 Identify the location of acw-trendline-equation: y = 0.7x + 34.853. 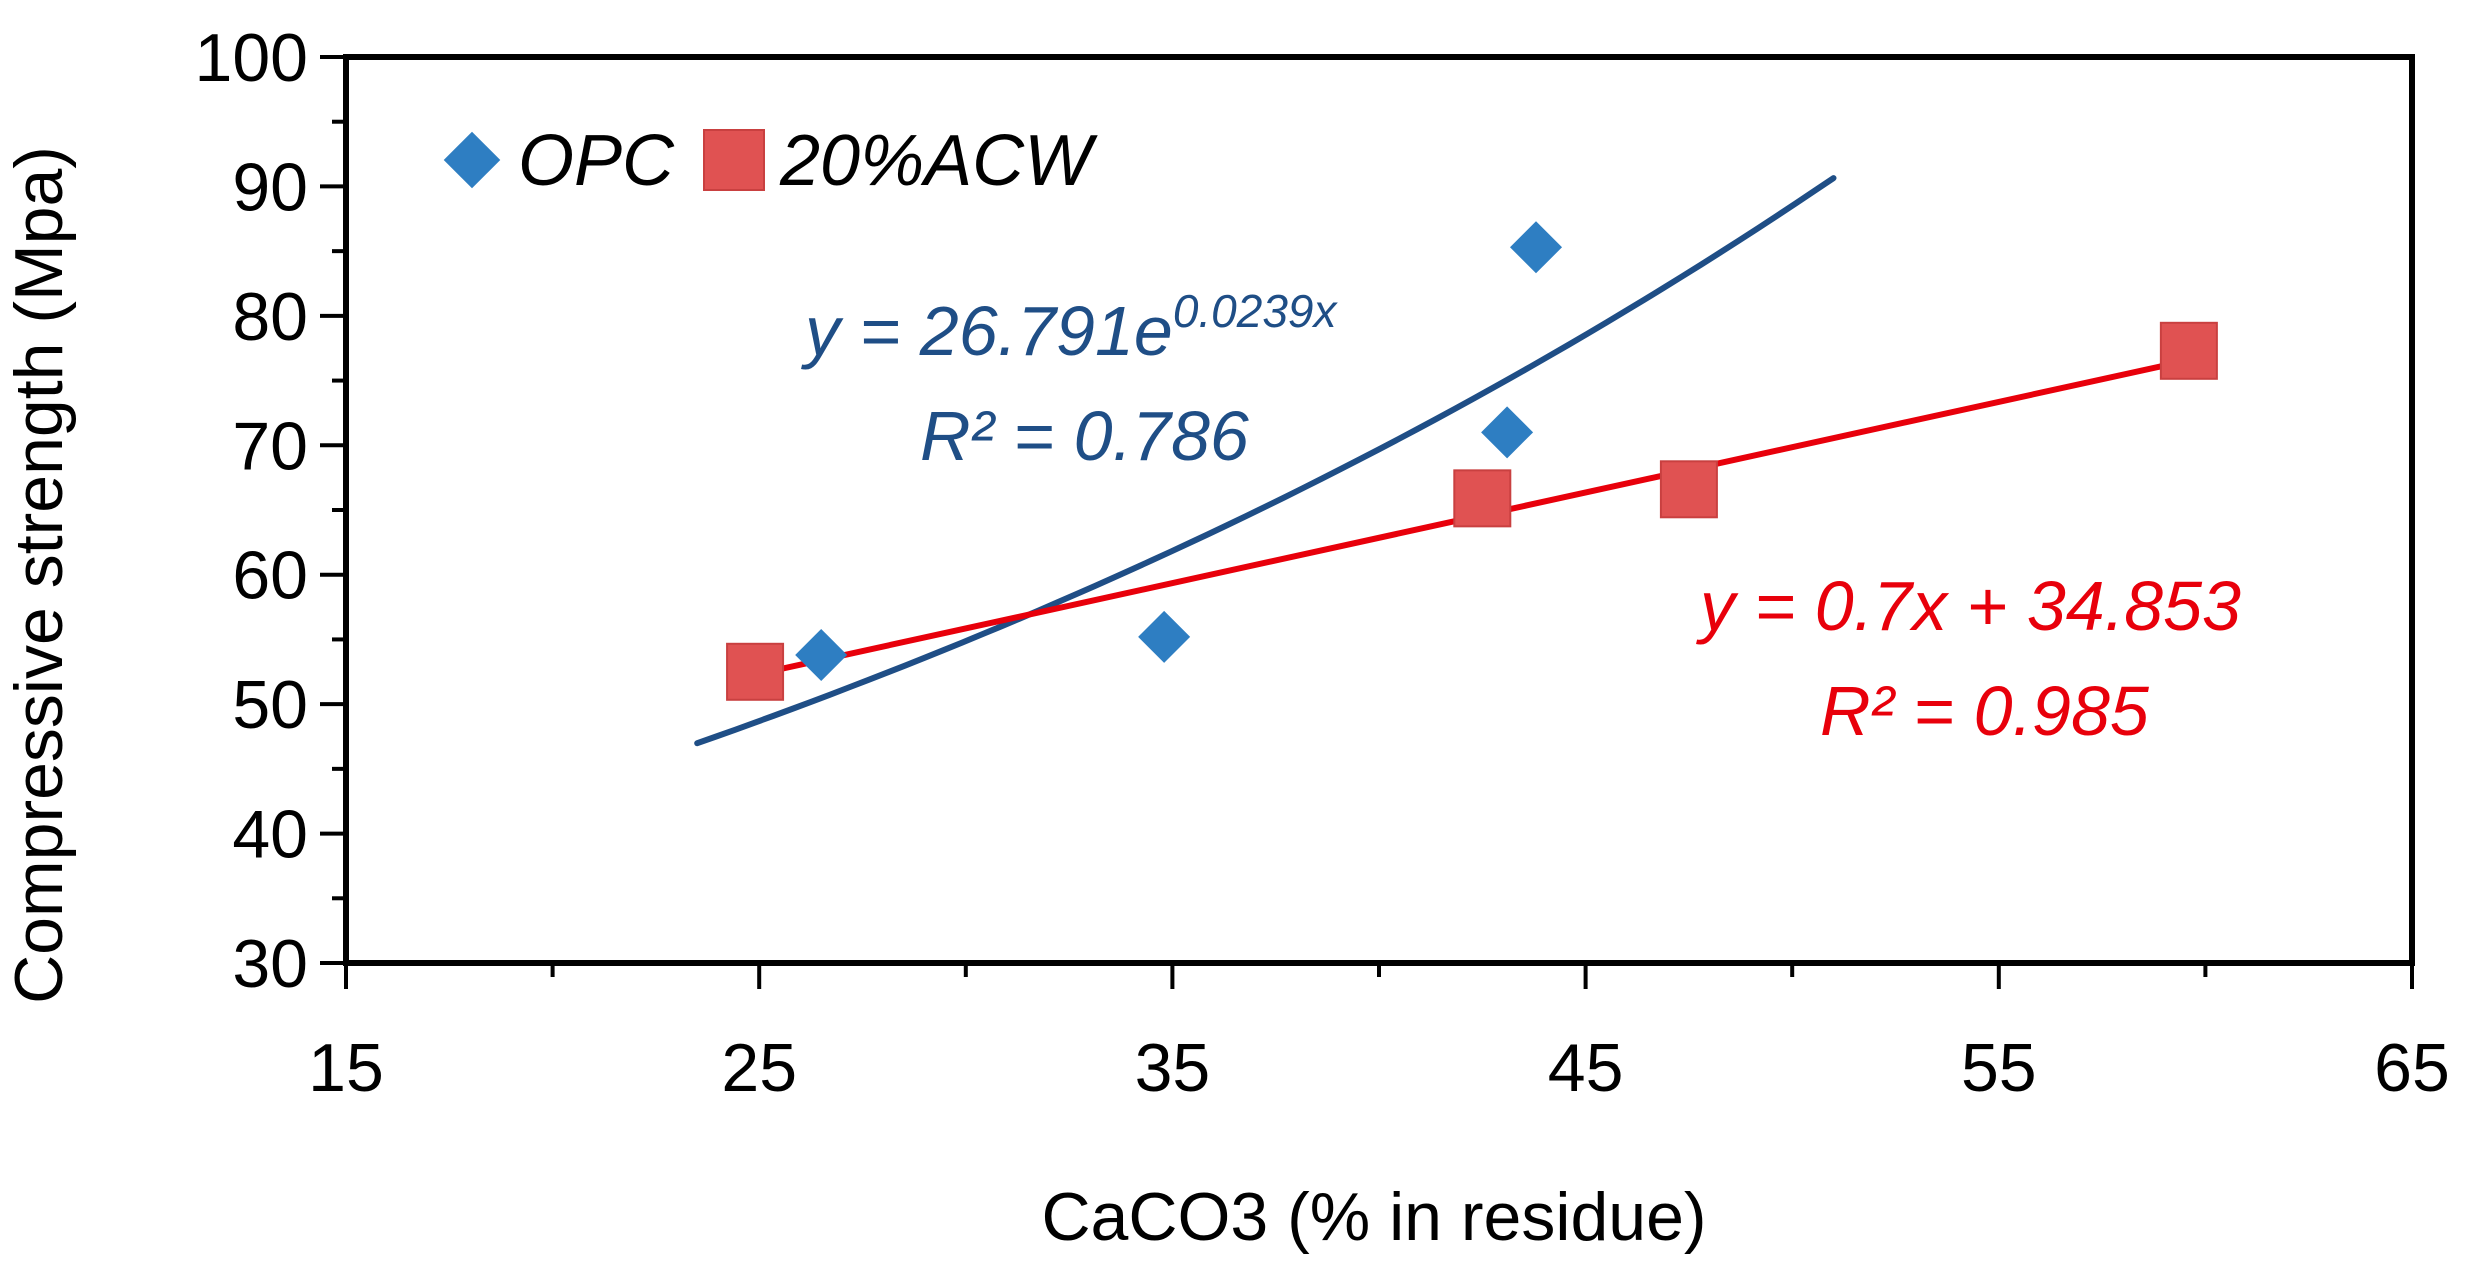
(1968, 606).